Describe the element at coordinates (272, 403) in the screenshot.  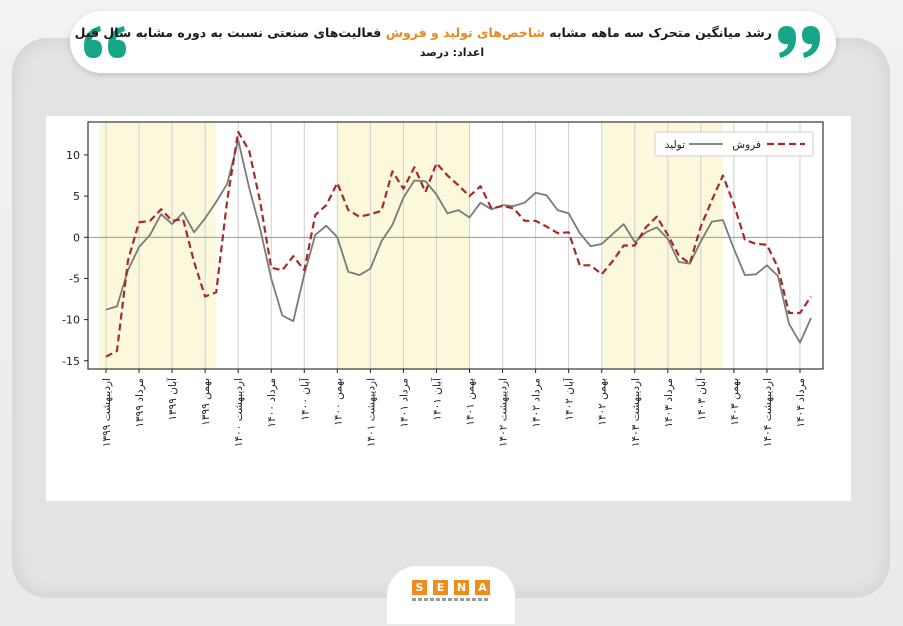
I see `x-tick-label: مرداد ۱۴۰۰` at that location.